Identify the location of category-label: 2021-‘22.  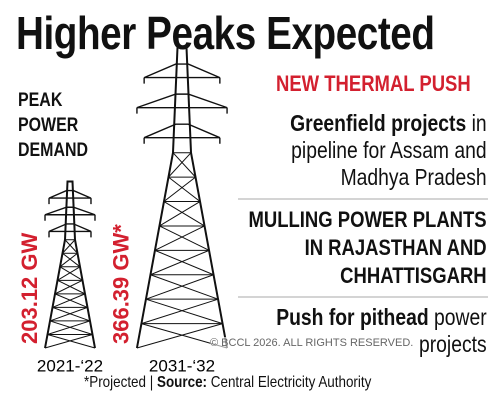
(70, 365).